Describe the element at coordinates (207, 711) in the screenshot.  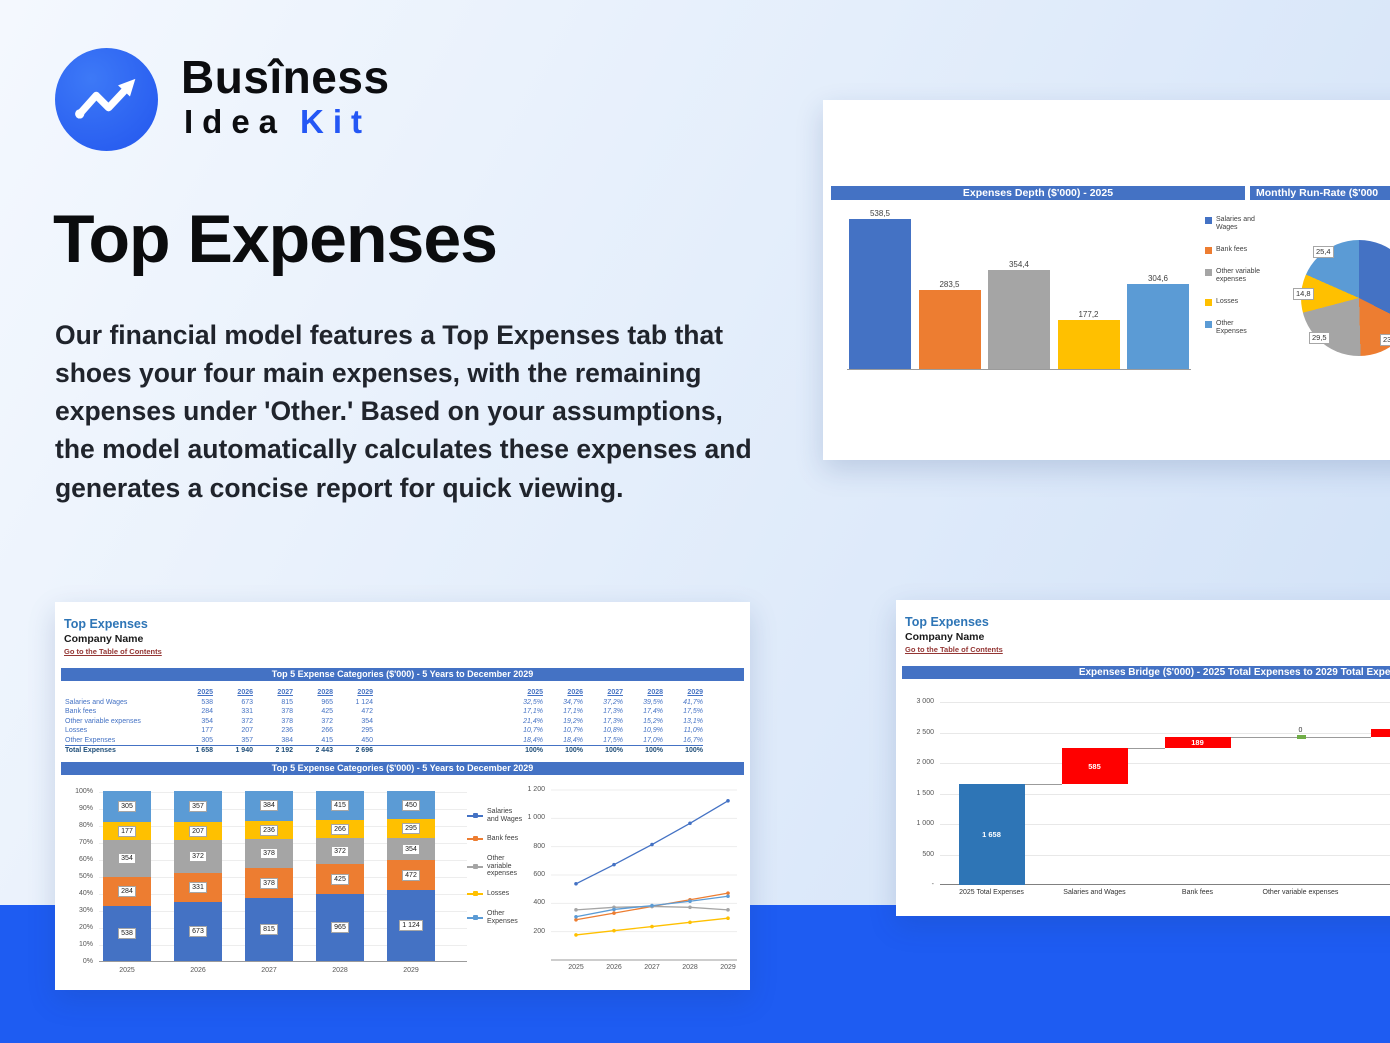
I see `cell-value: 284` at that location.